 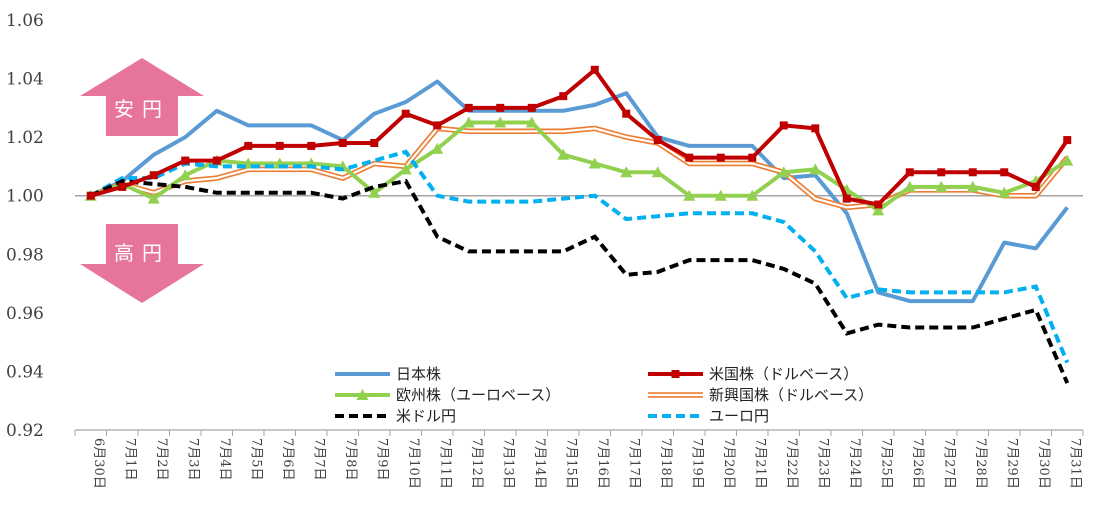 What do you see at coordinates (739, 416) in the screenshot?
I see `legend-label: ユーロ円` at bounding box center [739, 416].